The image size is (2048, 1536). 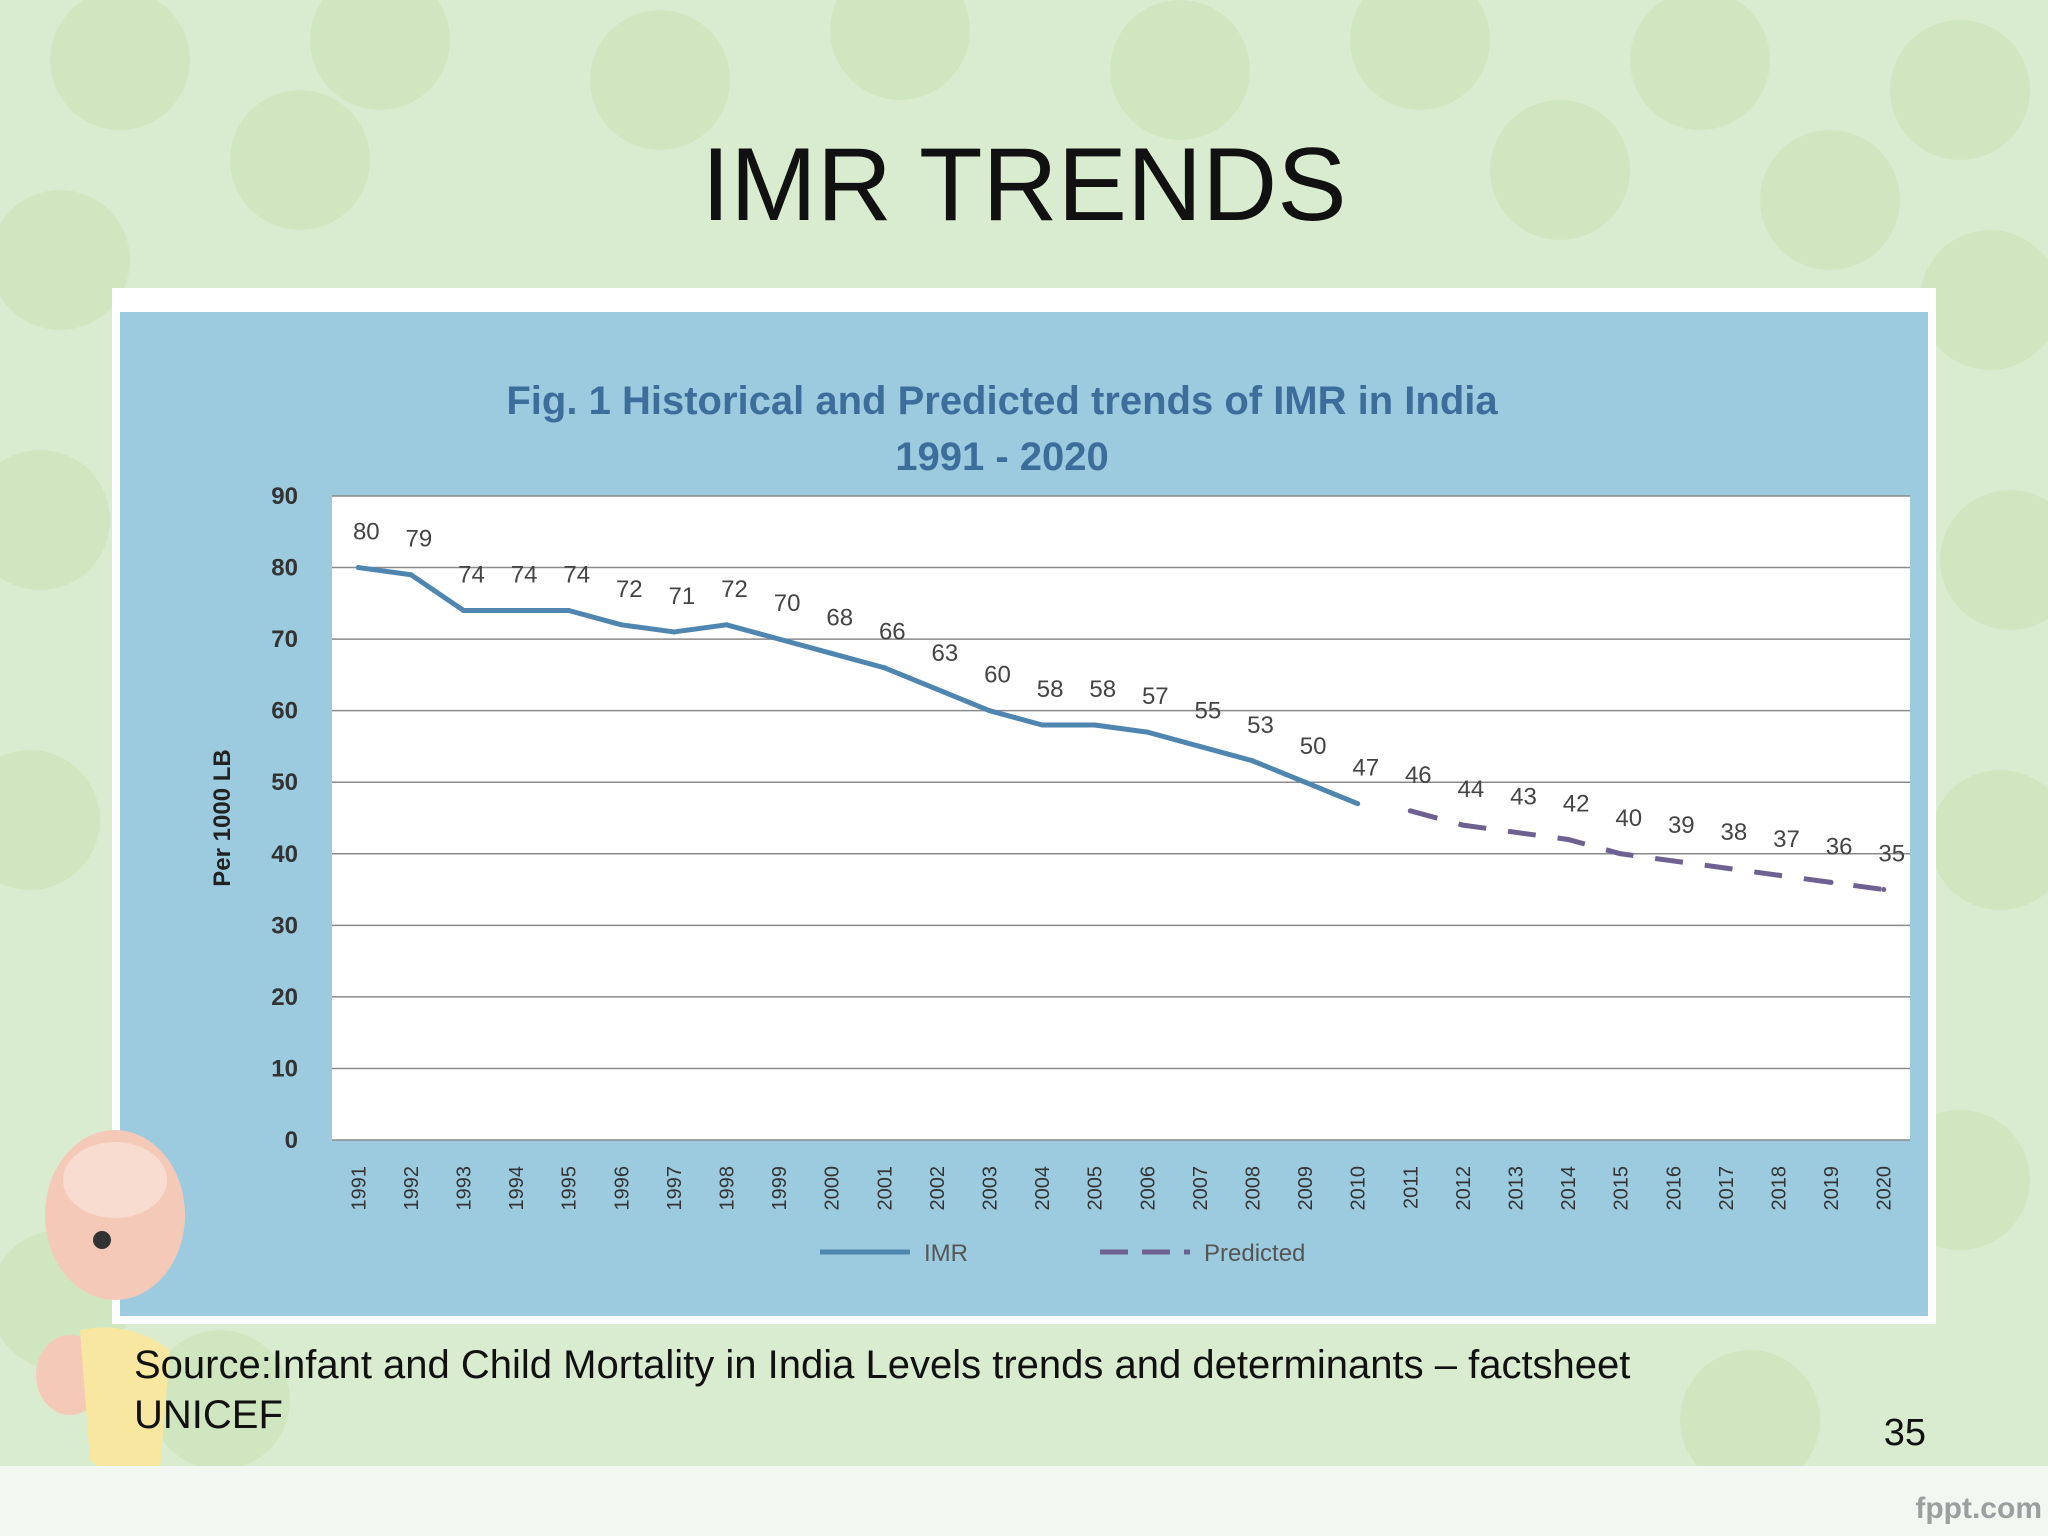 I want to click on x-tick-label: 2015, so click(x=1622, y=1188).